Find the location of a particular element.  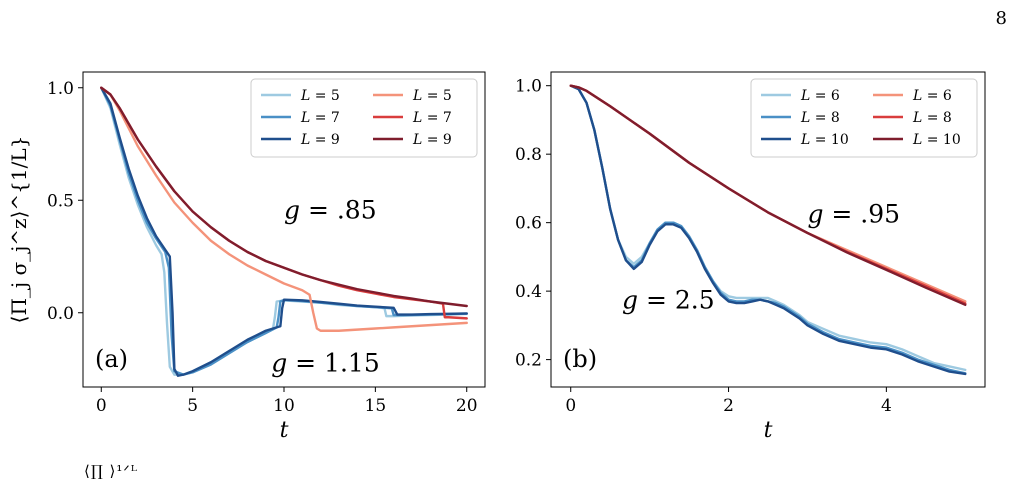

annotation-label: g = .85 is located at coordinates (330, 209).